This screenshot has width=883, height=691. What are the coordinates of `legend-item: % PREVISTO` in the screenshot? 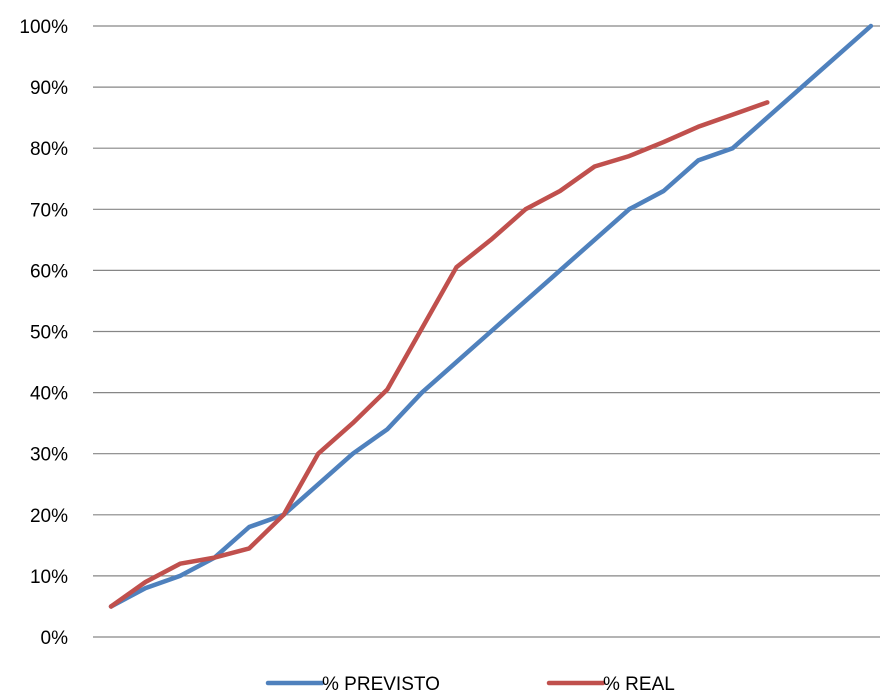 It's located at (352, 682).